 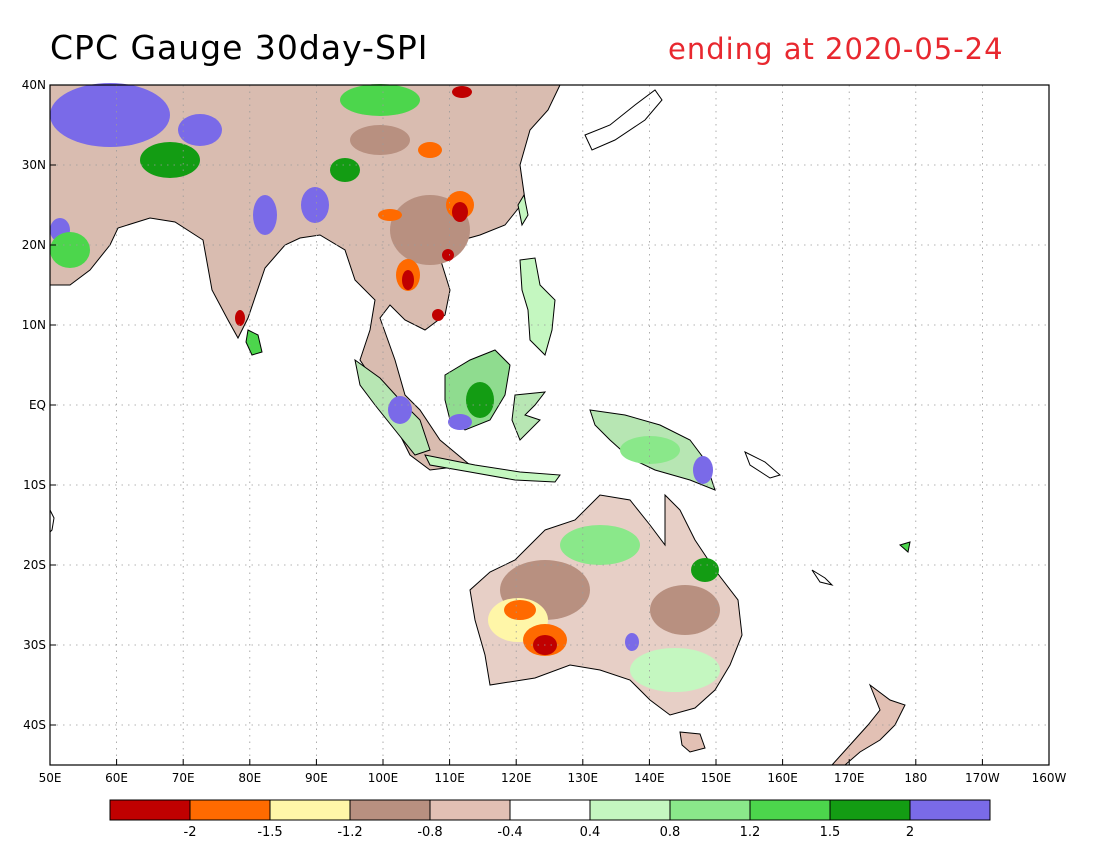 I want to click on longitude-tick-label: 160W, so click(x=1049, y=778).